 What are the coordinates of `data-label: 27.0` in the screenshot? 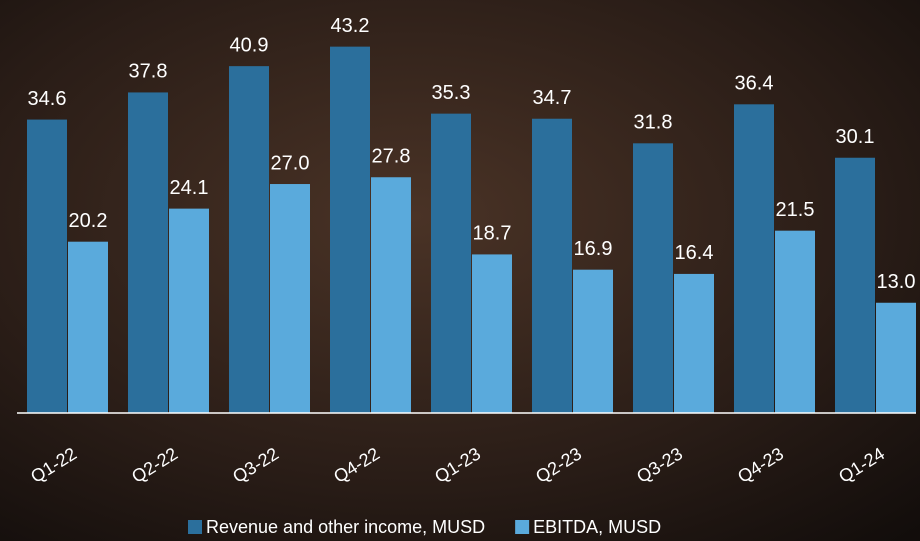 It's located at (290, 163).